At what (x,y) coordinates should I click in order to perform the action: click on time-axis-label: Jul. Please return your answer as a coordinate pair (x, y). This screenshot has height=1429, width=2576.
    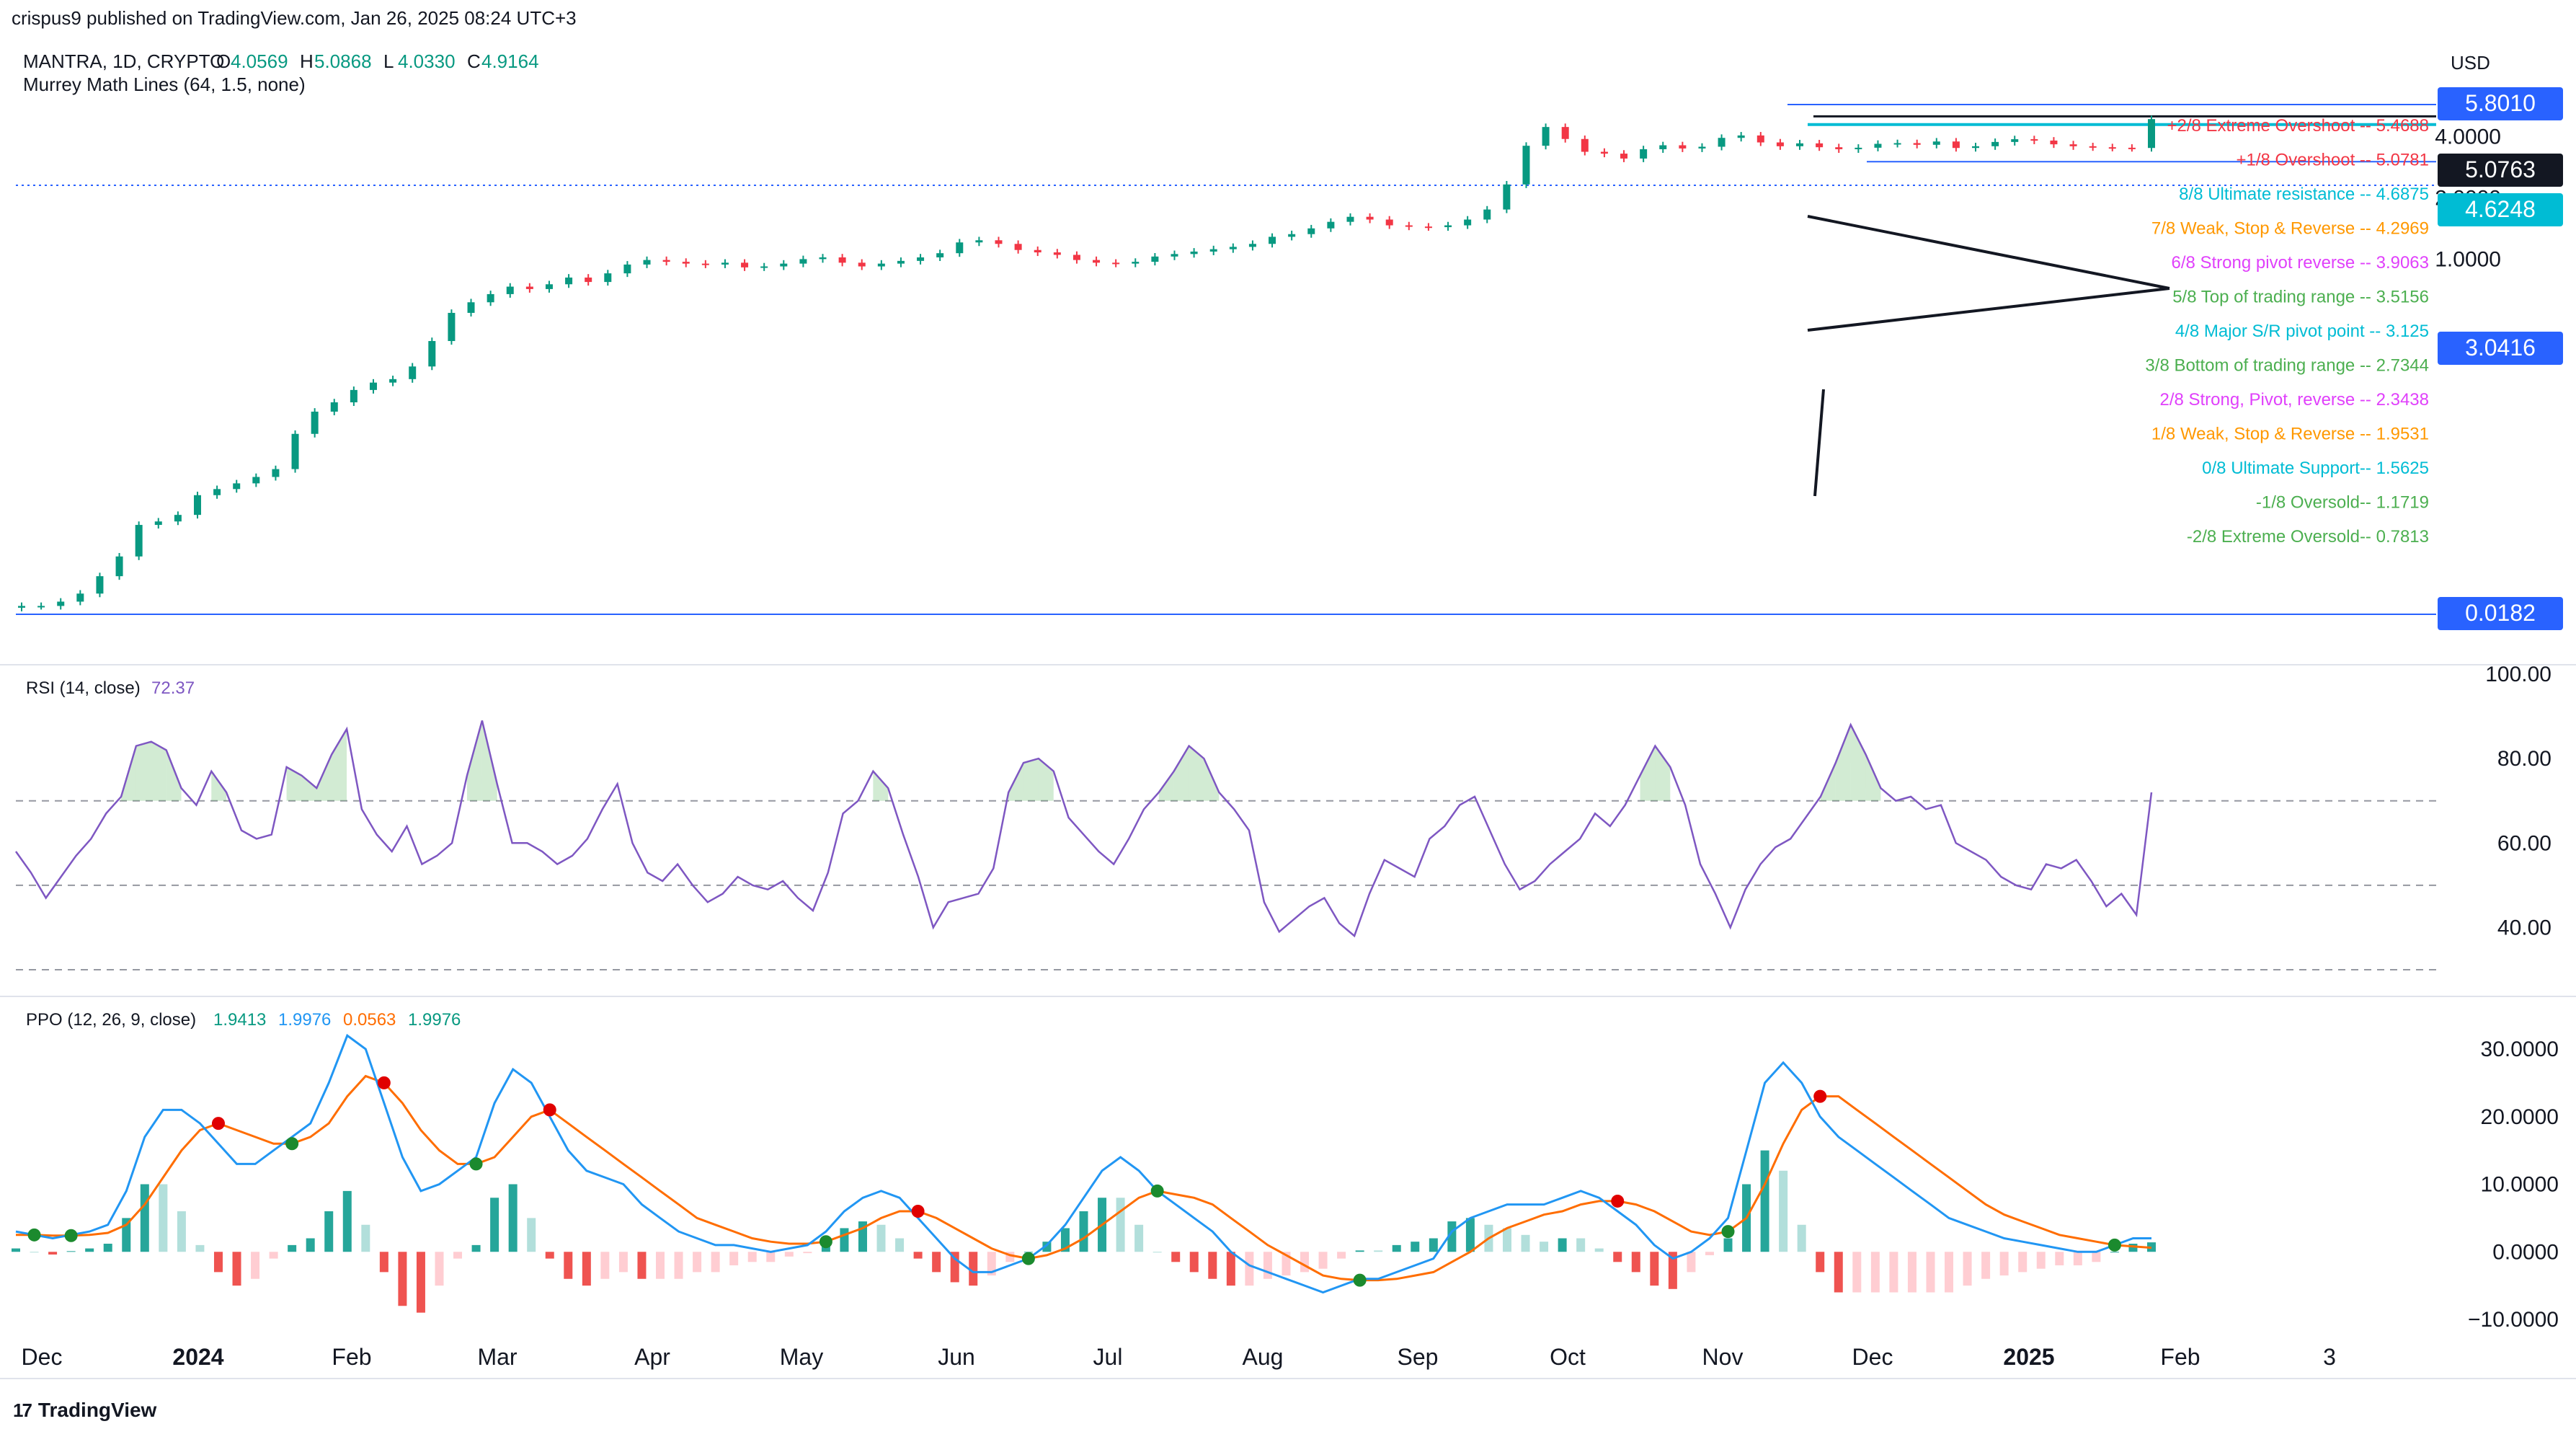
    Looking at the image, I should click on (1108, 1357).